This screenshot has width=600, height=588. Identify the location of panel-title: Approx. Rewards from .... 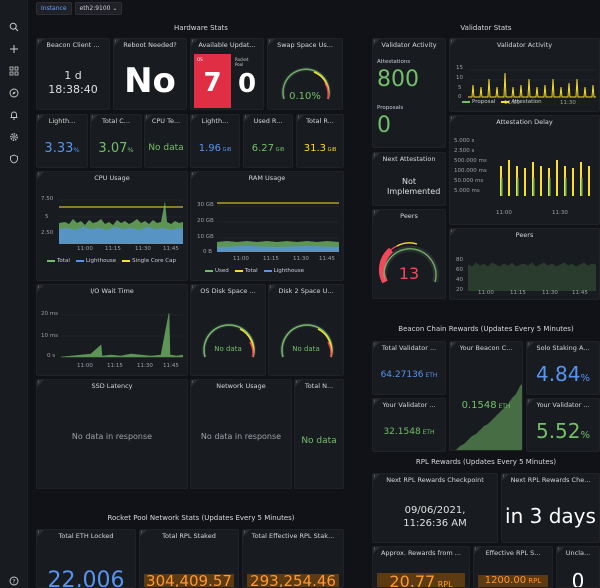
(421, 553).